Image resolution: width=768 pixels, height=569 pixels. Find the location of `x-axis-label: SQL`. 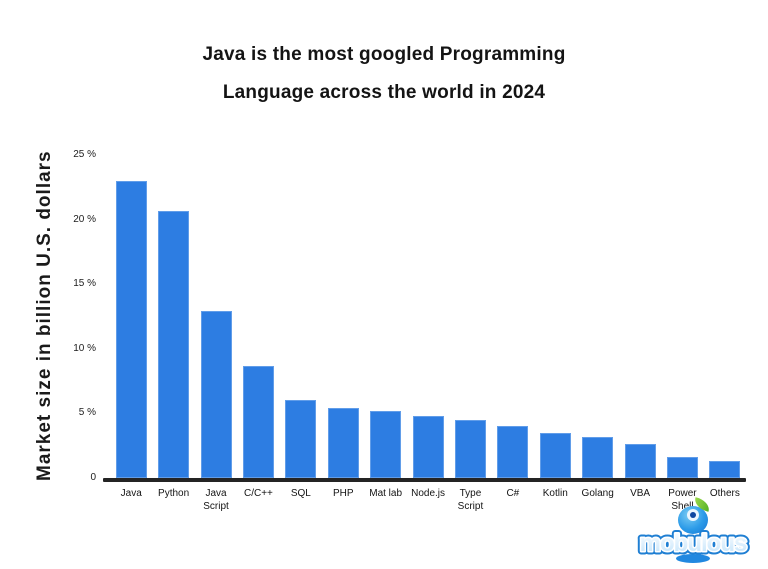

x-axis-label: SQL is located at coordinates (300, 493).